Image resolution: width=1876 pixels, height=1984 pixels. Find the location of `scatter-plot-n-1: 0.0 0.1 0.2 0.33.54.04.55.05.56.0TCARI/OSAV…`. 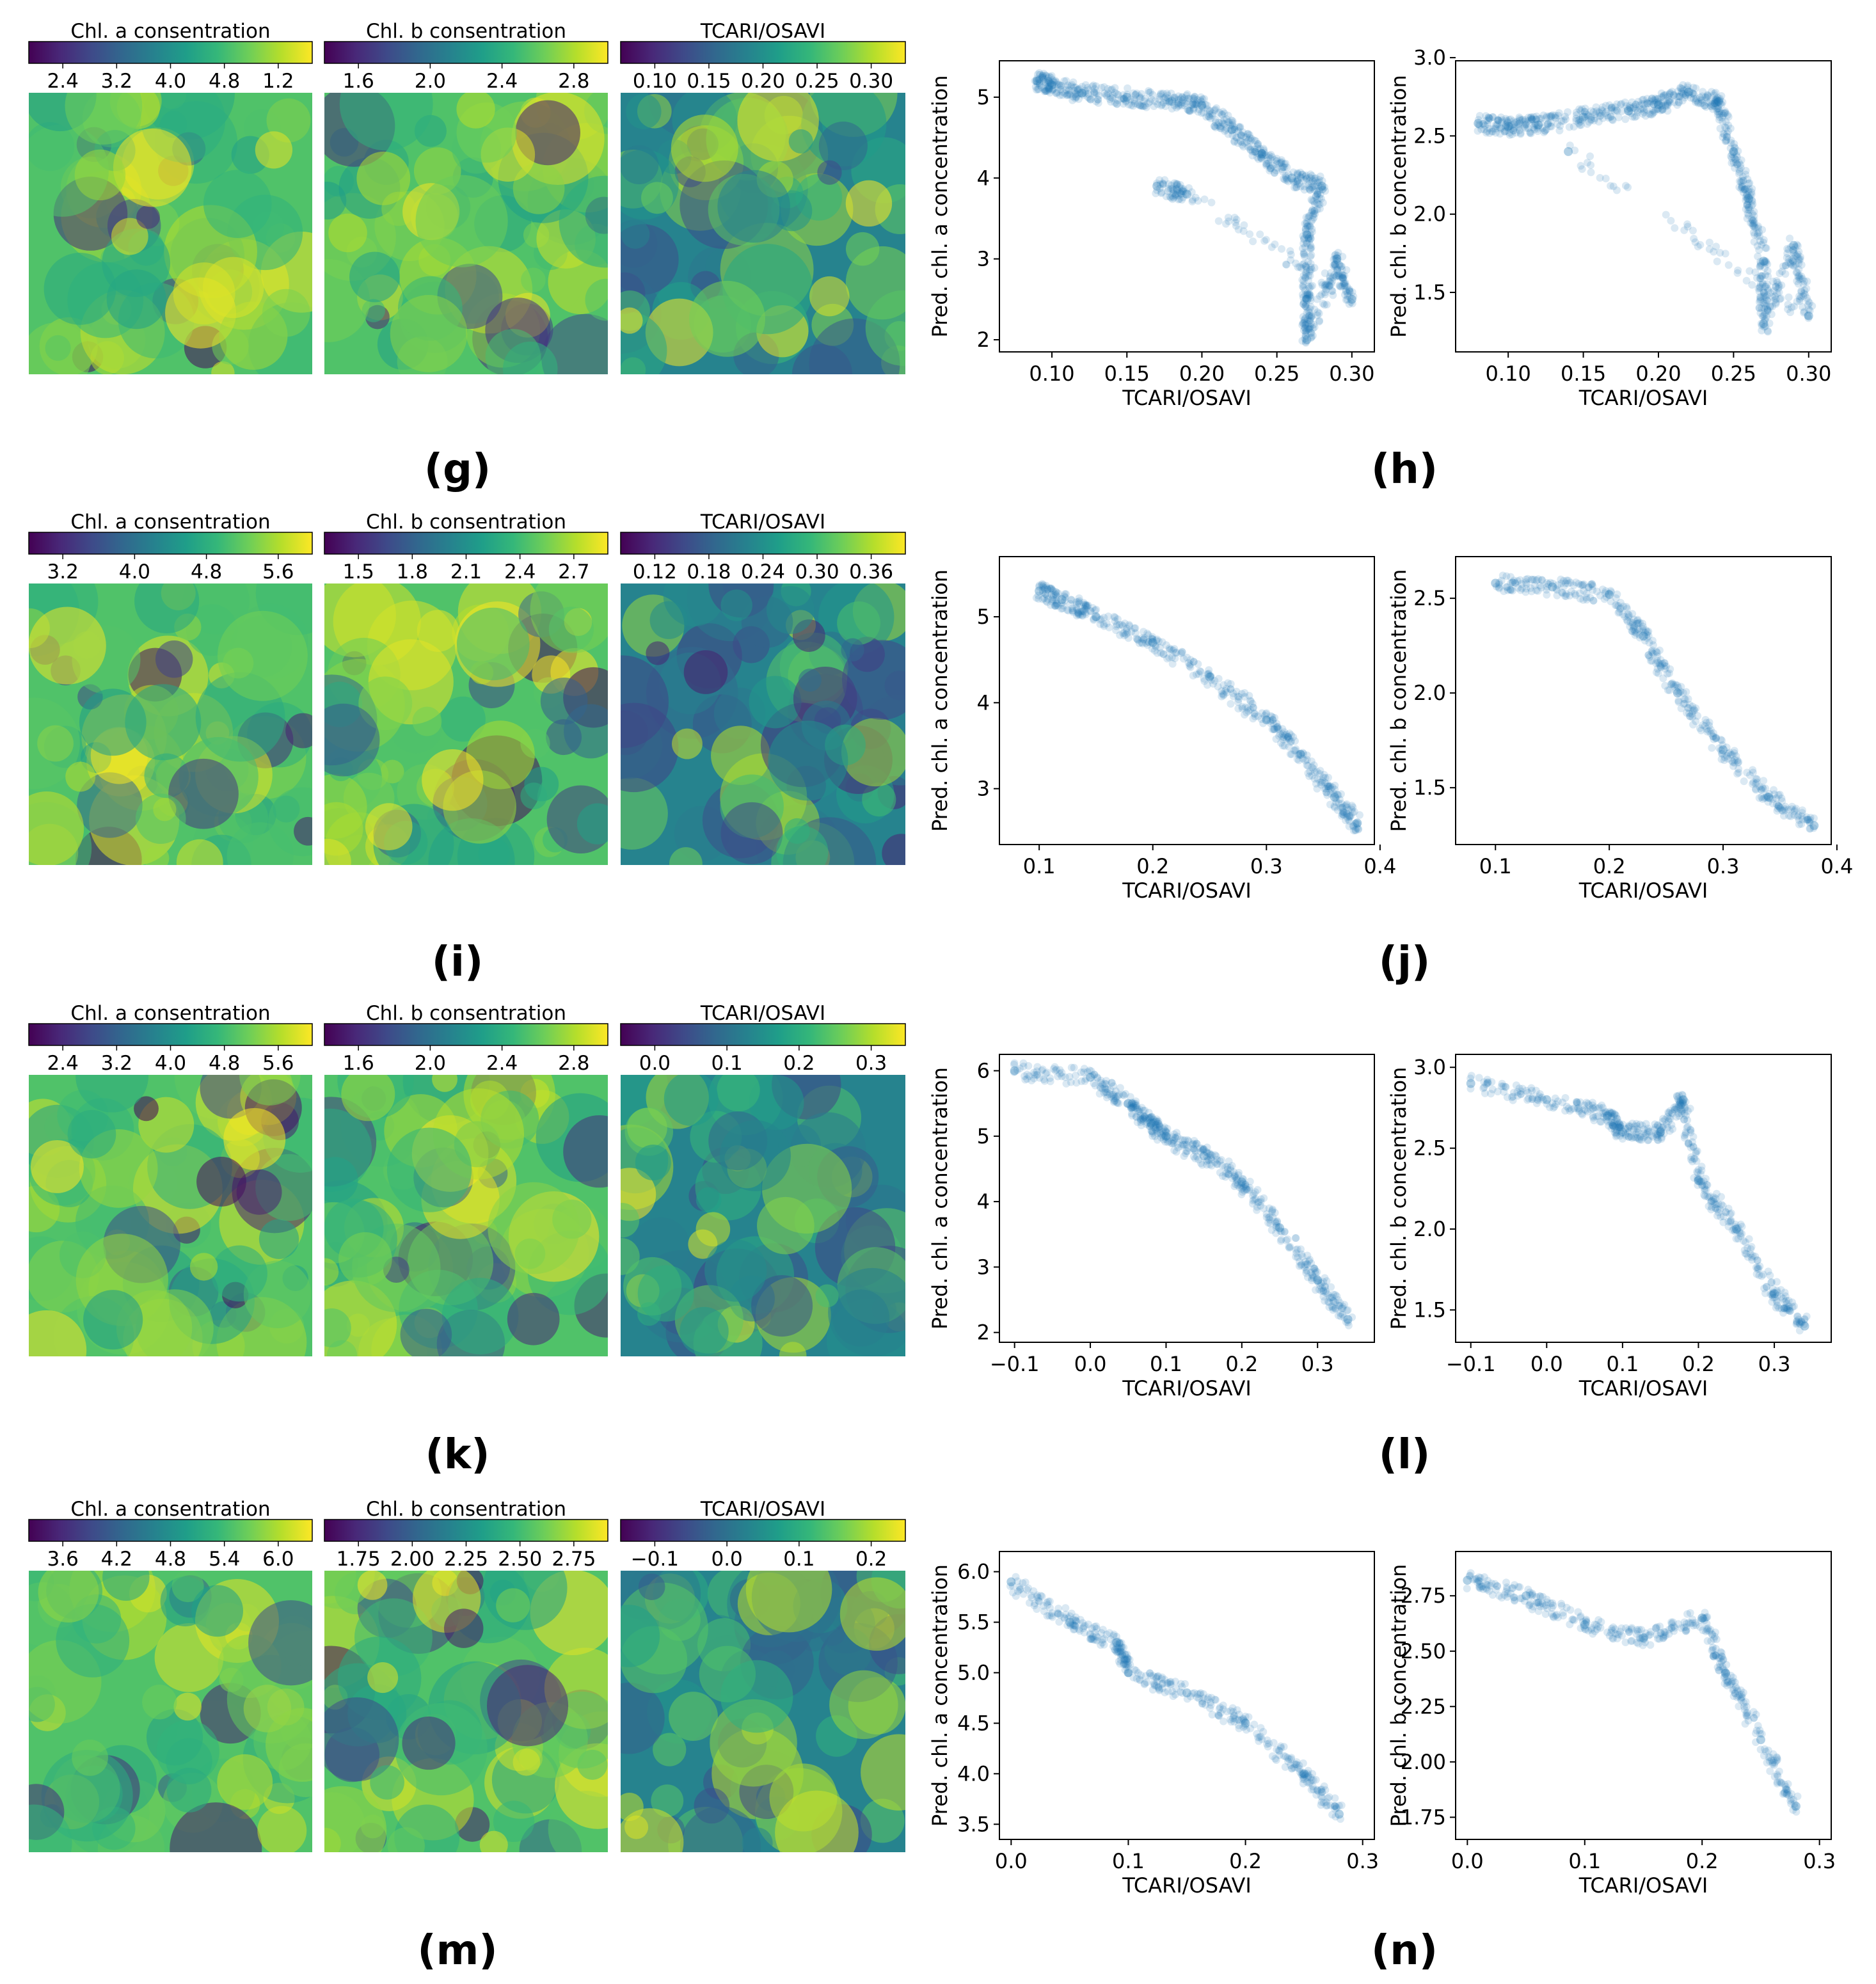

scatter-plot-n-1: 0.0 0.1 0.2 0.33.54.04.55.05.56.0TCARI/OSAV… is located at coordinates (1153, 1724).